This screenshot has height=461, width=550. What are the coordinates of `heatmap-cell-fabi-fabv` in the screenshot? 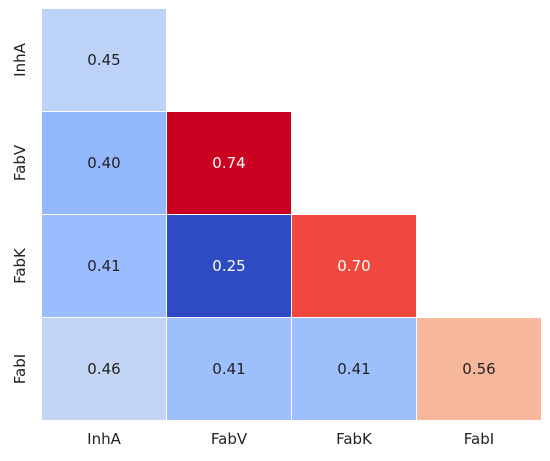 It's located at (229, 369).